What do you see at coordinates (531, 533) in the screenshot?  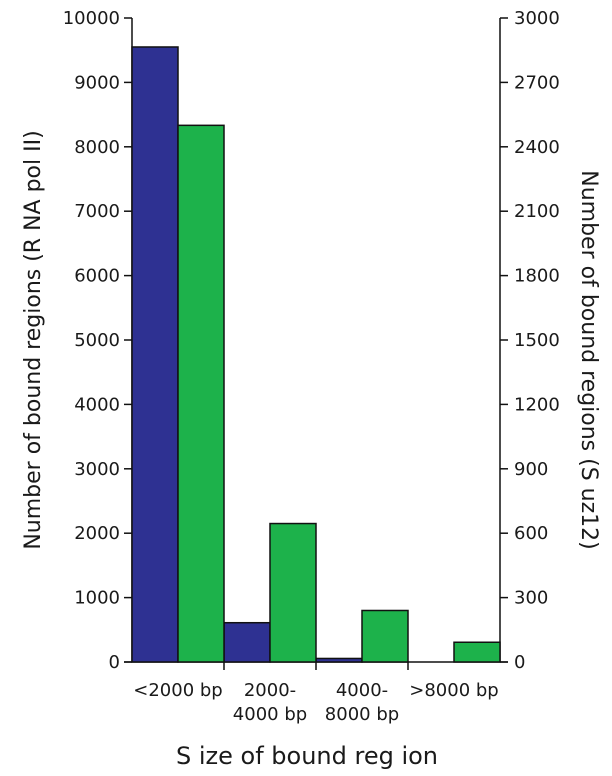 I see `y-tick-label-right: 600` at bounding box center [531, 533].